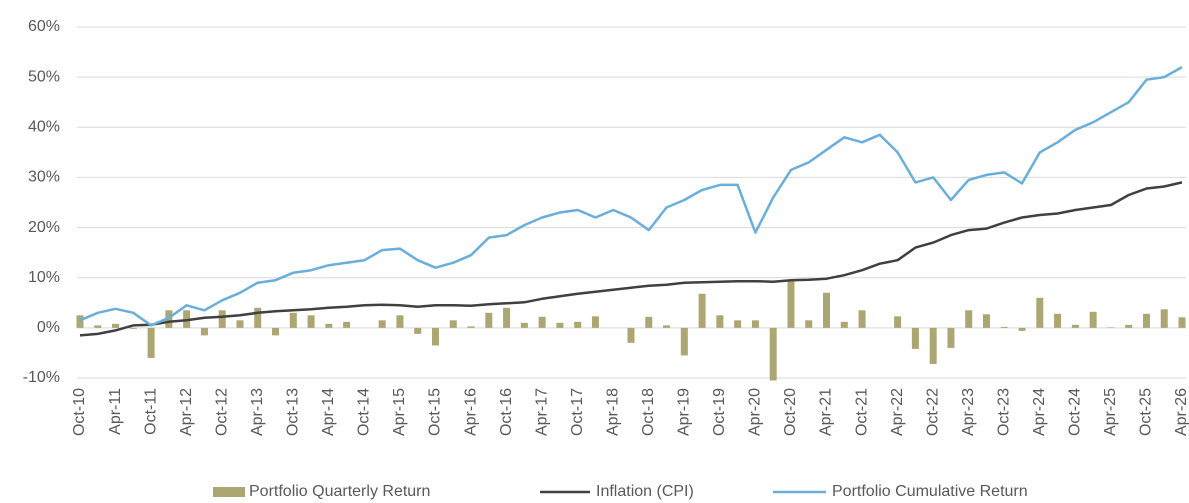 This screenshot has width=1189, height=503. Describe the element at coordinates (1075, 412) in the screenshot. I see `x-tick-label: Oct-24` at that location.